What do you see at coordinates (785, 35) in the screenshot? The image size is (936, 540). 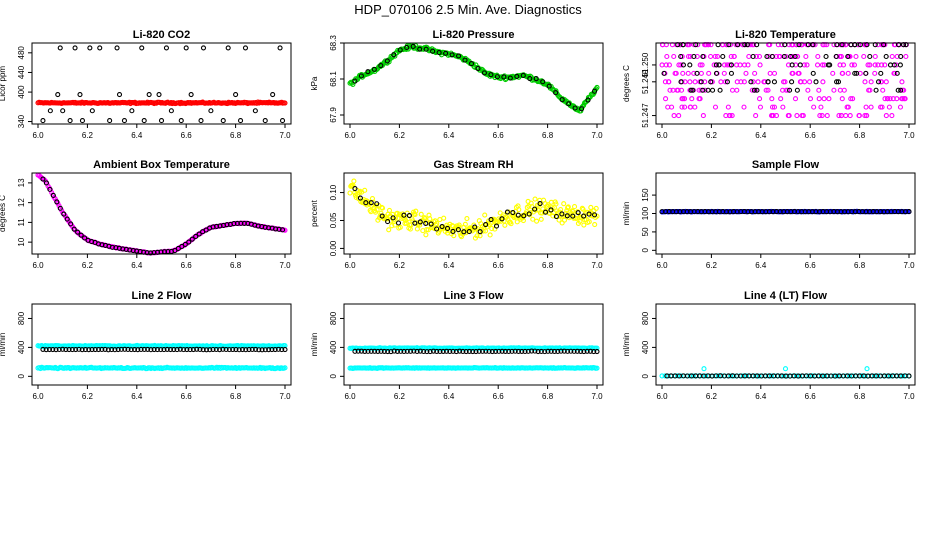 I see `panel-title: Li-820 Temperature` at bounding box center [785, 35].